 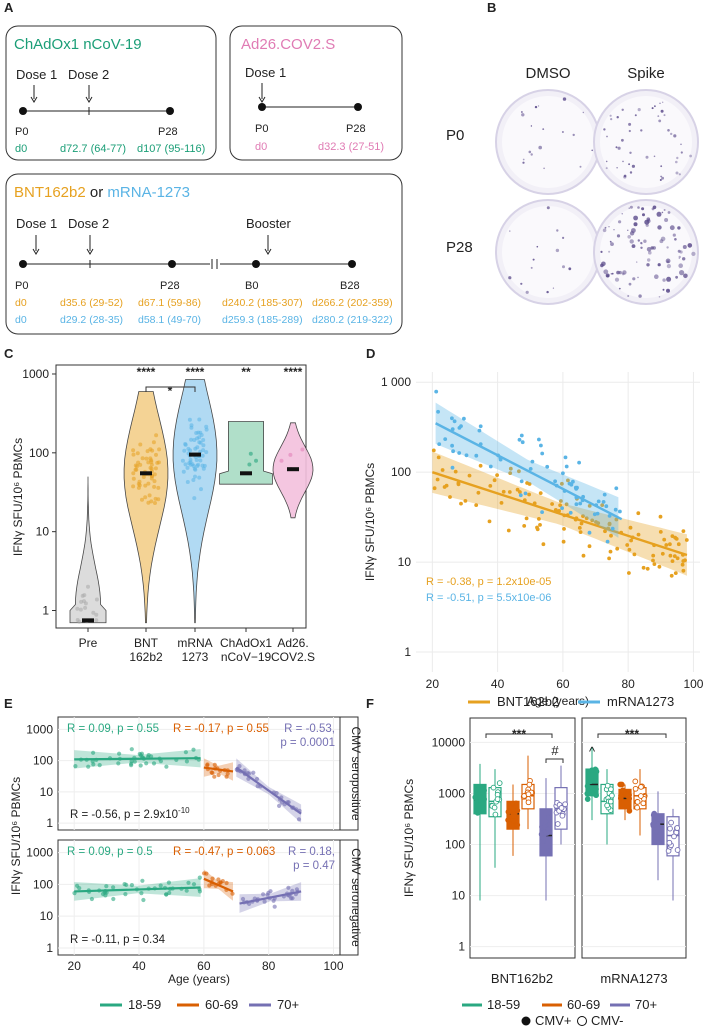 What do you see at coordinates (113, 729) in the screenshot?
I see `e-annot-group-0: R = 0.09, p = 0.55` at bounding box center [113, 729].